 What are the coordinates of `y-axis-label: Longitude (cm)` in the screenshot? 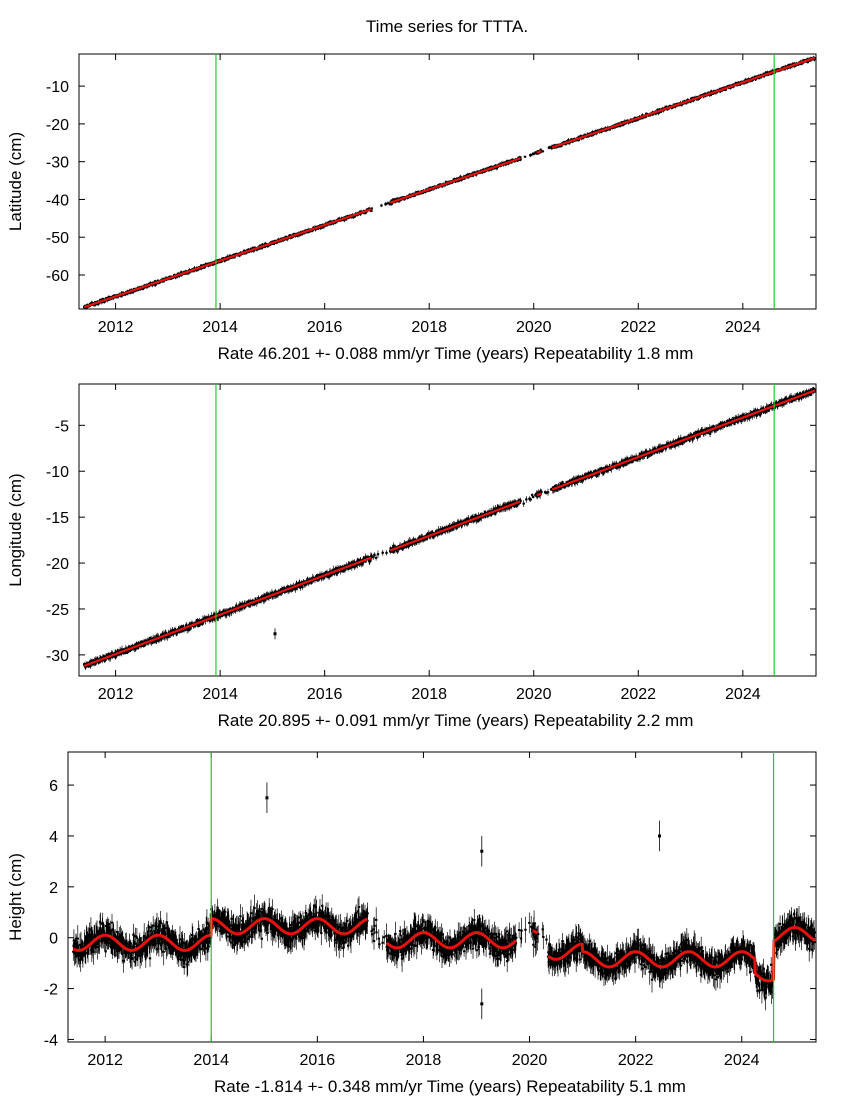 It's located at (15, 529).